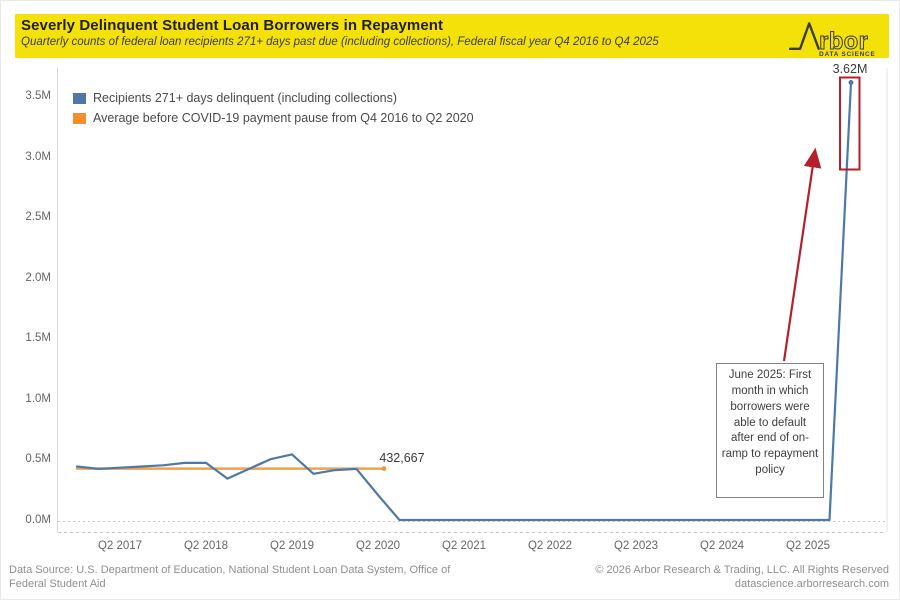 Image resolution: width=900 pixels, height=601 pixels. Describe the element at coordinates (850, 123) in the screenshot. I see `peak-highlight-rect` at that location.